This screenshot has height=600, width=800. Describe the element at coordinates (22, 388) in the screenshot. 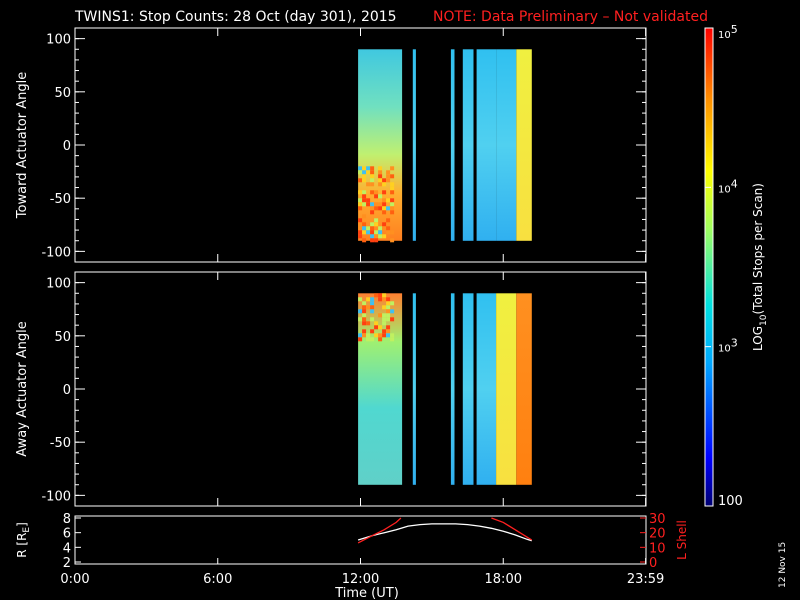

I see `away-ylabel: Away Actuator Angle` at that location.